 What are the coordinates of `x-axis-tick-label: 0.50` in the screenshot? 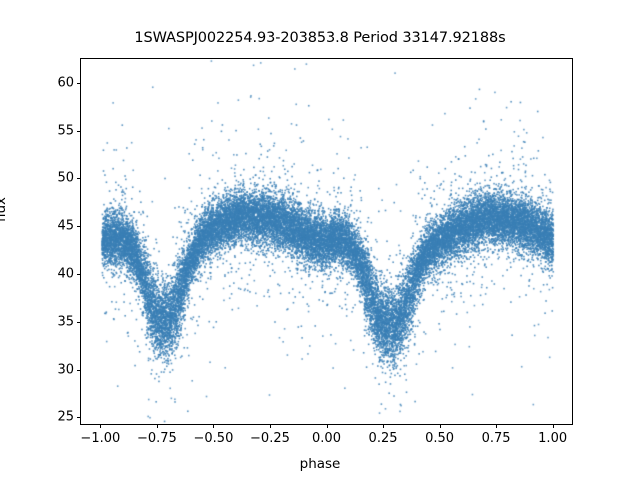 It's located at (440, 438).